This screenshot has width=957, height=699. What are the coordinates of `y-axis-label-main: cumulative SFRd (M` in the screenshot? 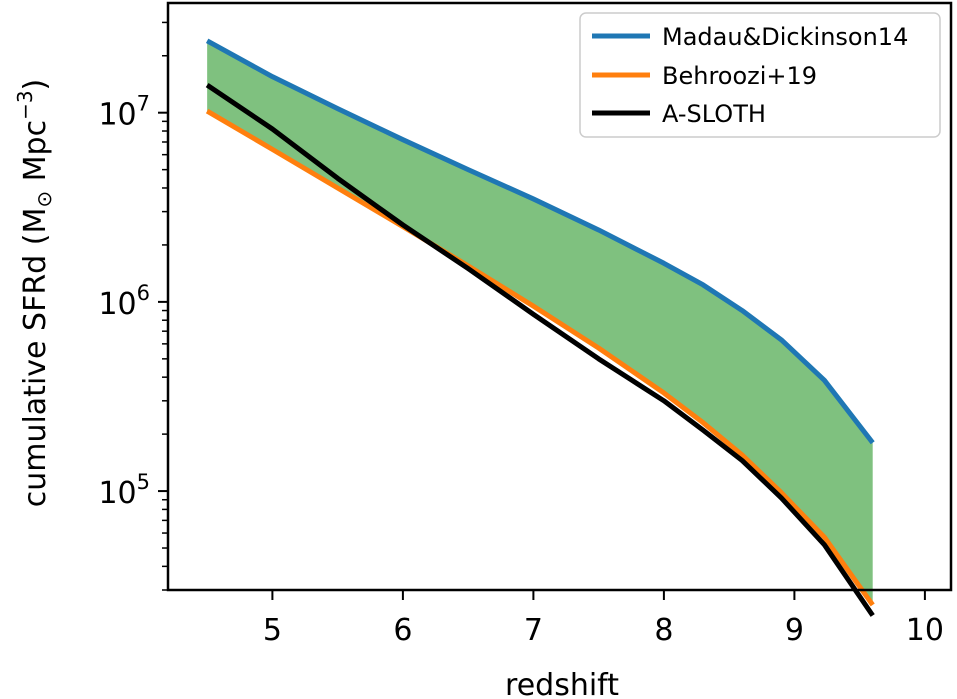 It's located at (35, 358).